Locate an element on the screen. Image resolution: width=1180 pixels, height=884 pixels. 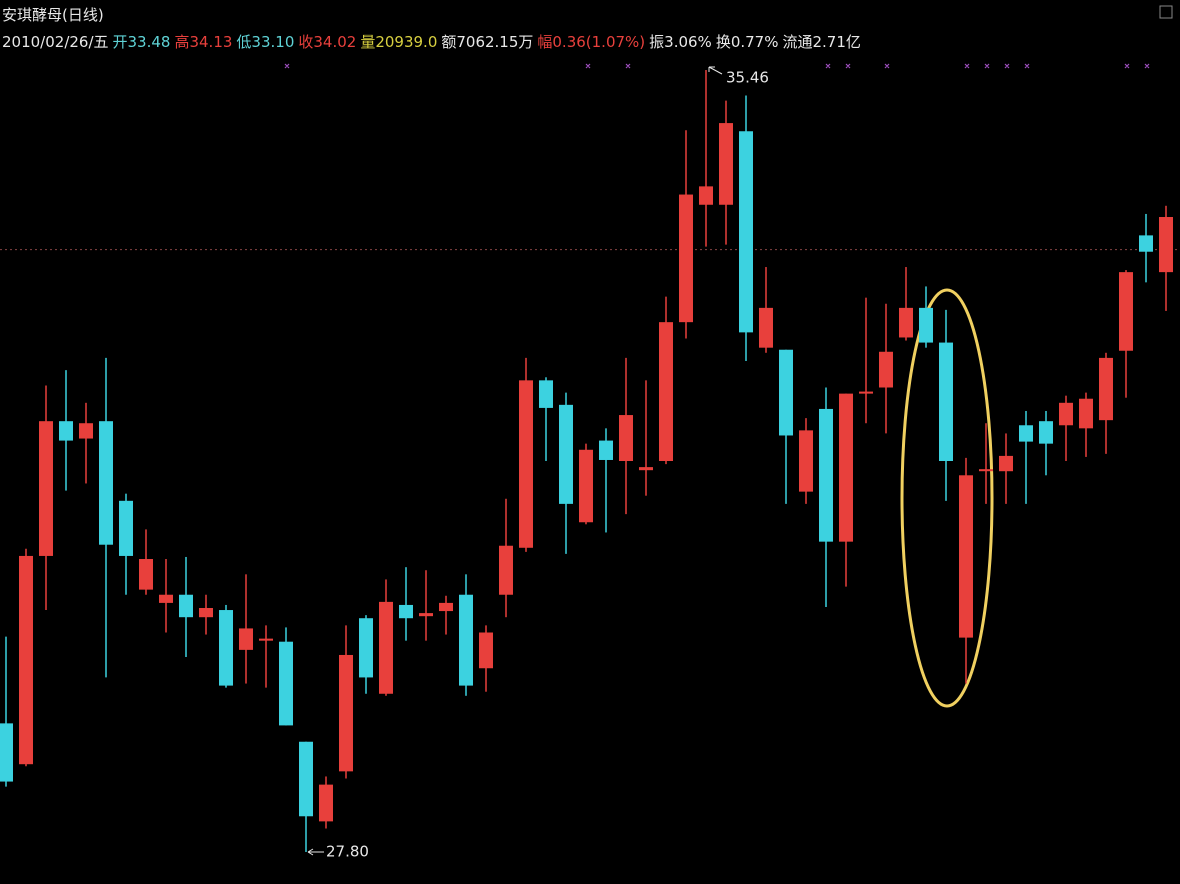
annotation-label: 35.46 is located at coordinates (747, 78).